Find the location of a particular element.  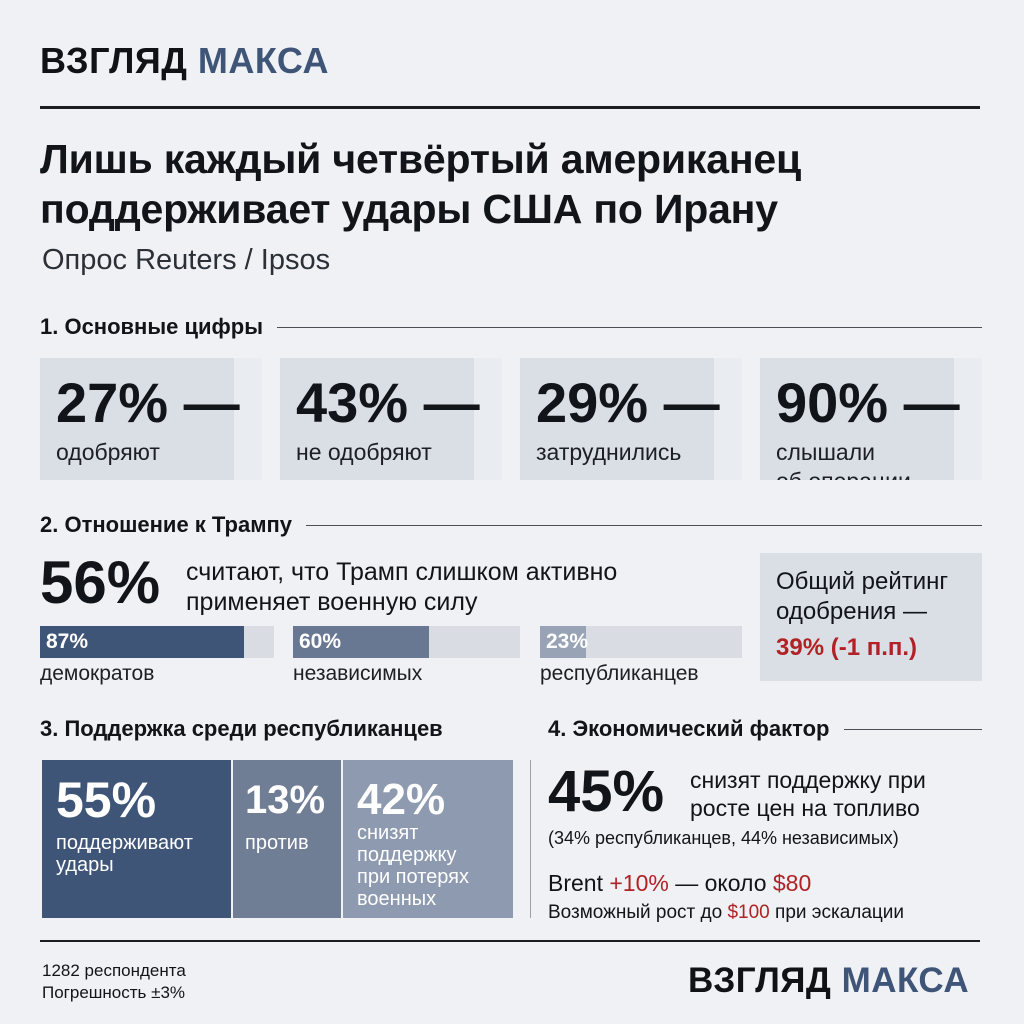

segment-label: против is located at coordinates (277, 843).